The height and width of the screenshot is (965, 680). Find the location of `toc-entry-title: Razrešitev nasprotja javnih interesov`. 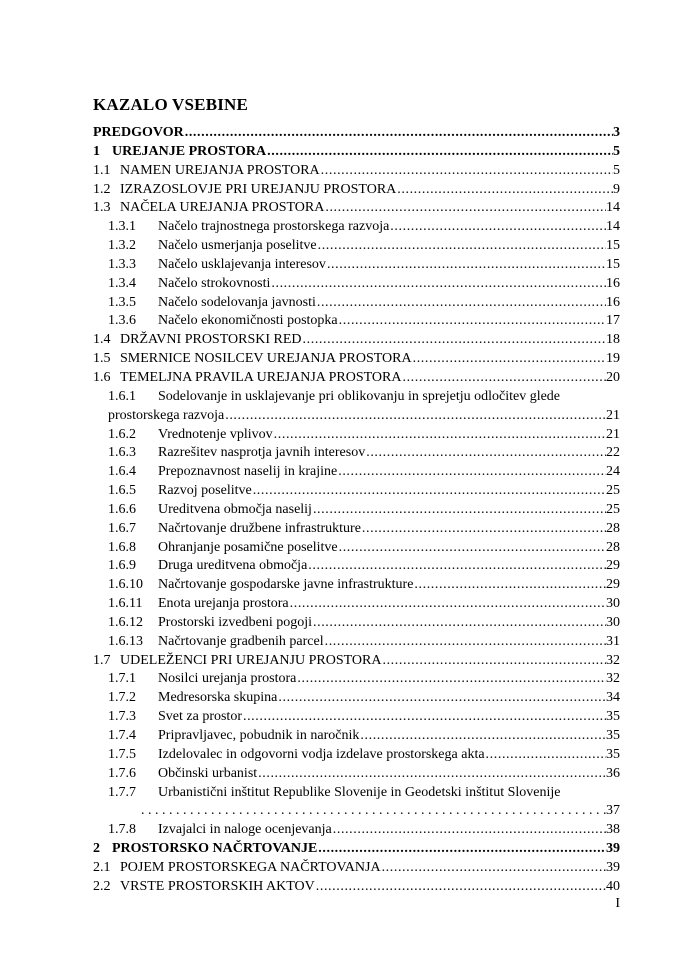

toc-entry-title: Razrešitev nasprotja javnih interesov is located at coordinates (262, 453).